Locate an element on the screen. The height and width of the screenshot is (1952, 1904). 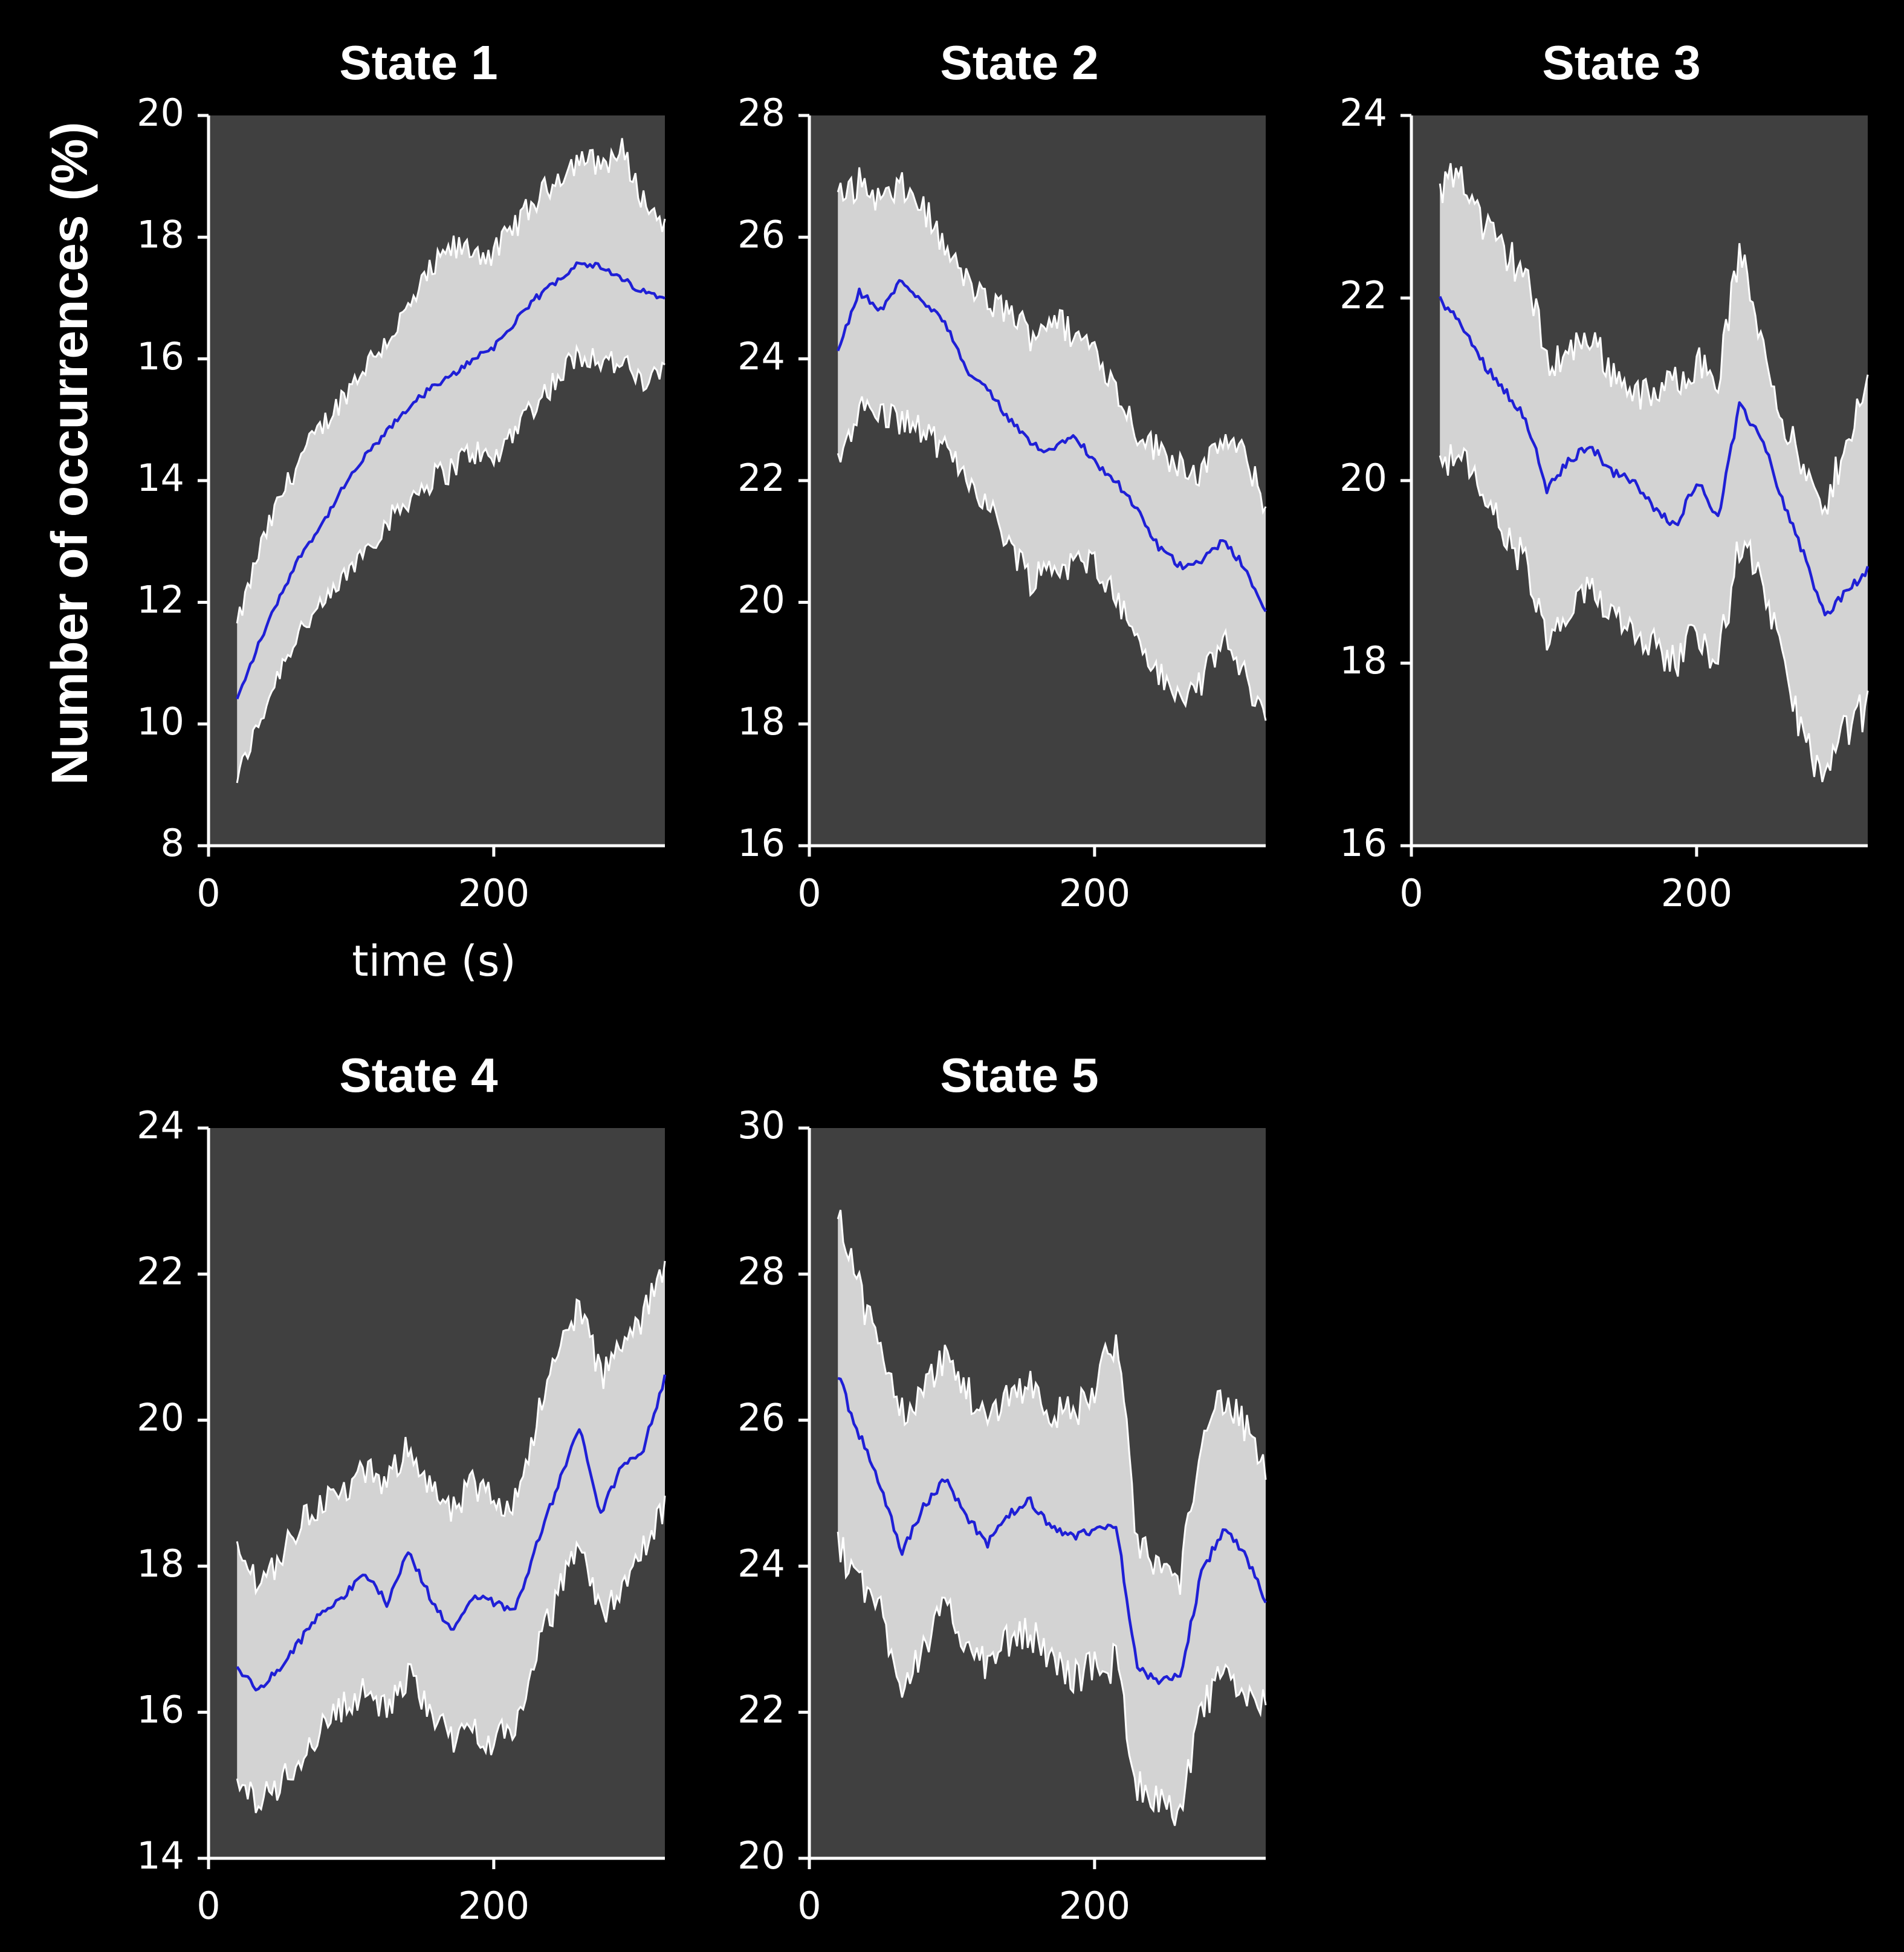
panel-title: State 2 is located at coordinates (1019, 62).